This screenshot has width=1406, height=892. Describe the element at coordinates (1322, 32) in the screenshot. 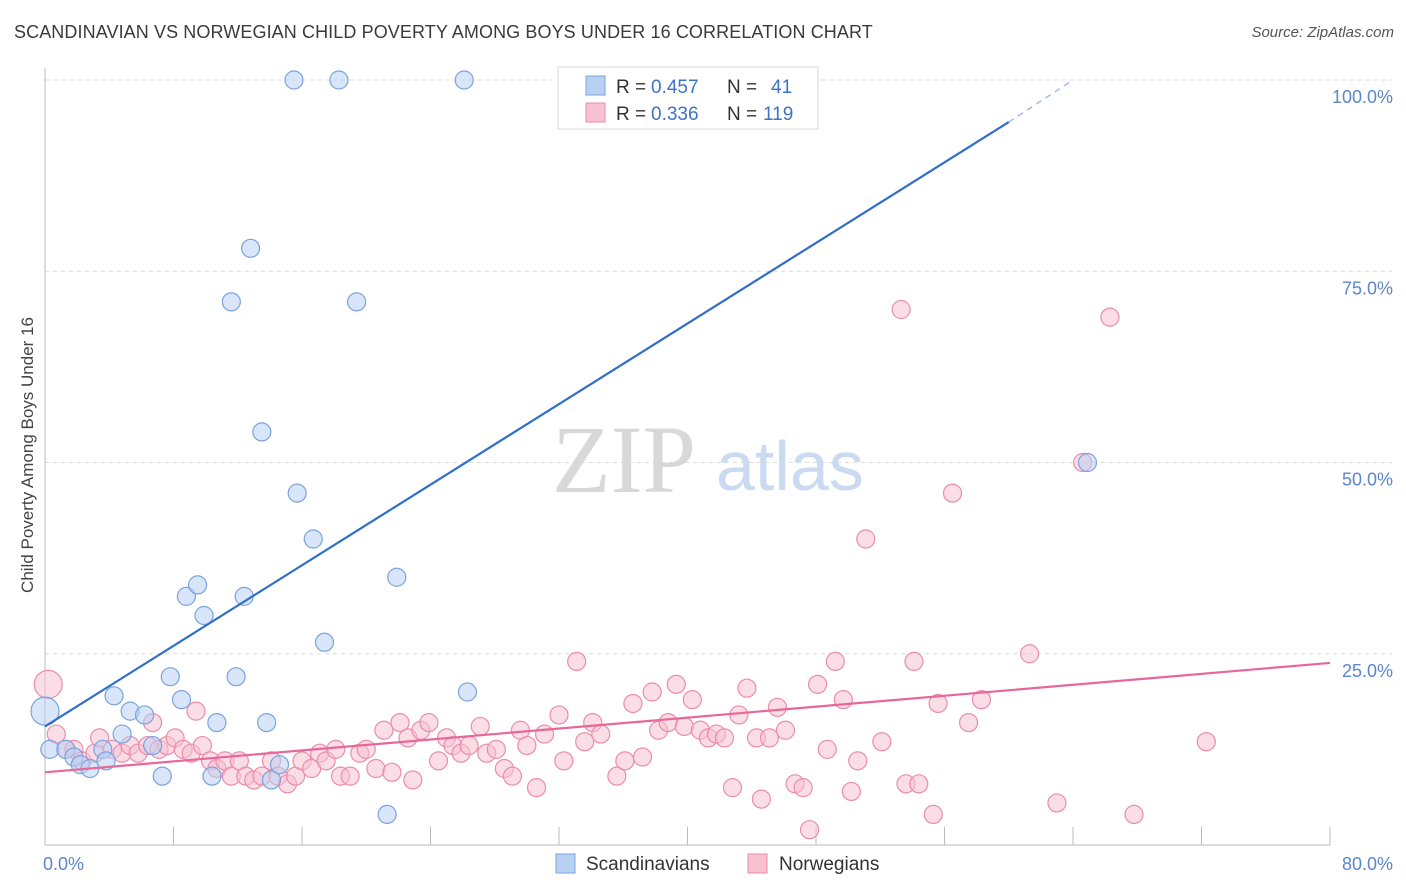

I see `source-credit: Source: ZipAtlas.com` at that location.